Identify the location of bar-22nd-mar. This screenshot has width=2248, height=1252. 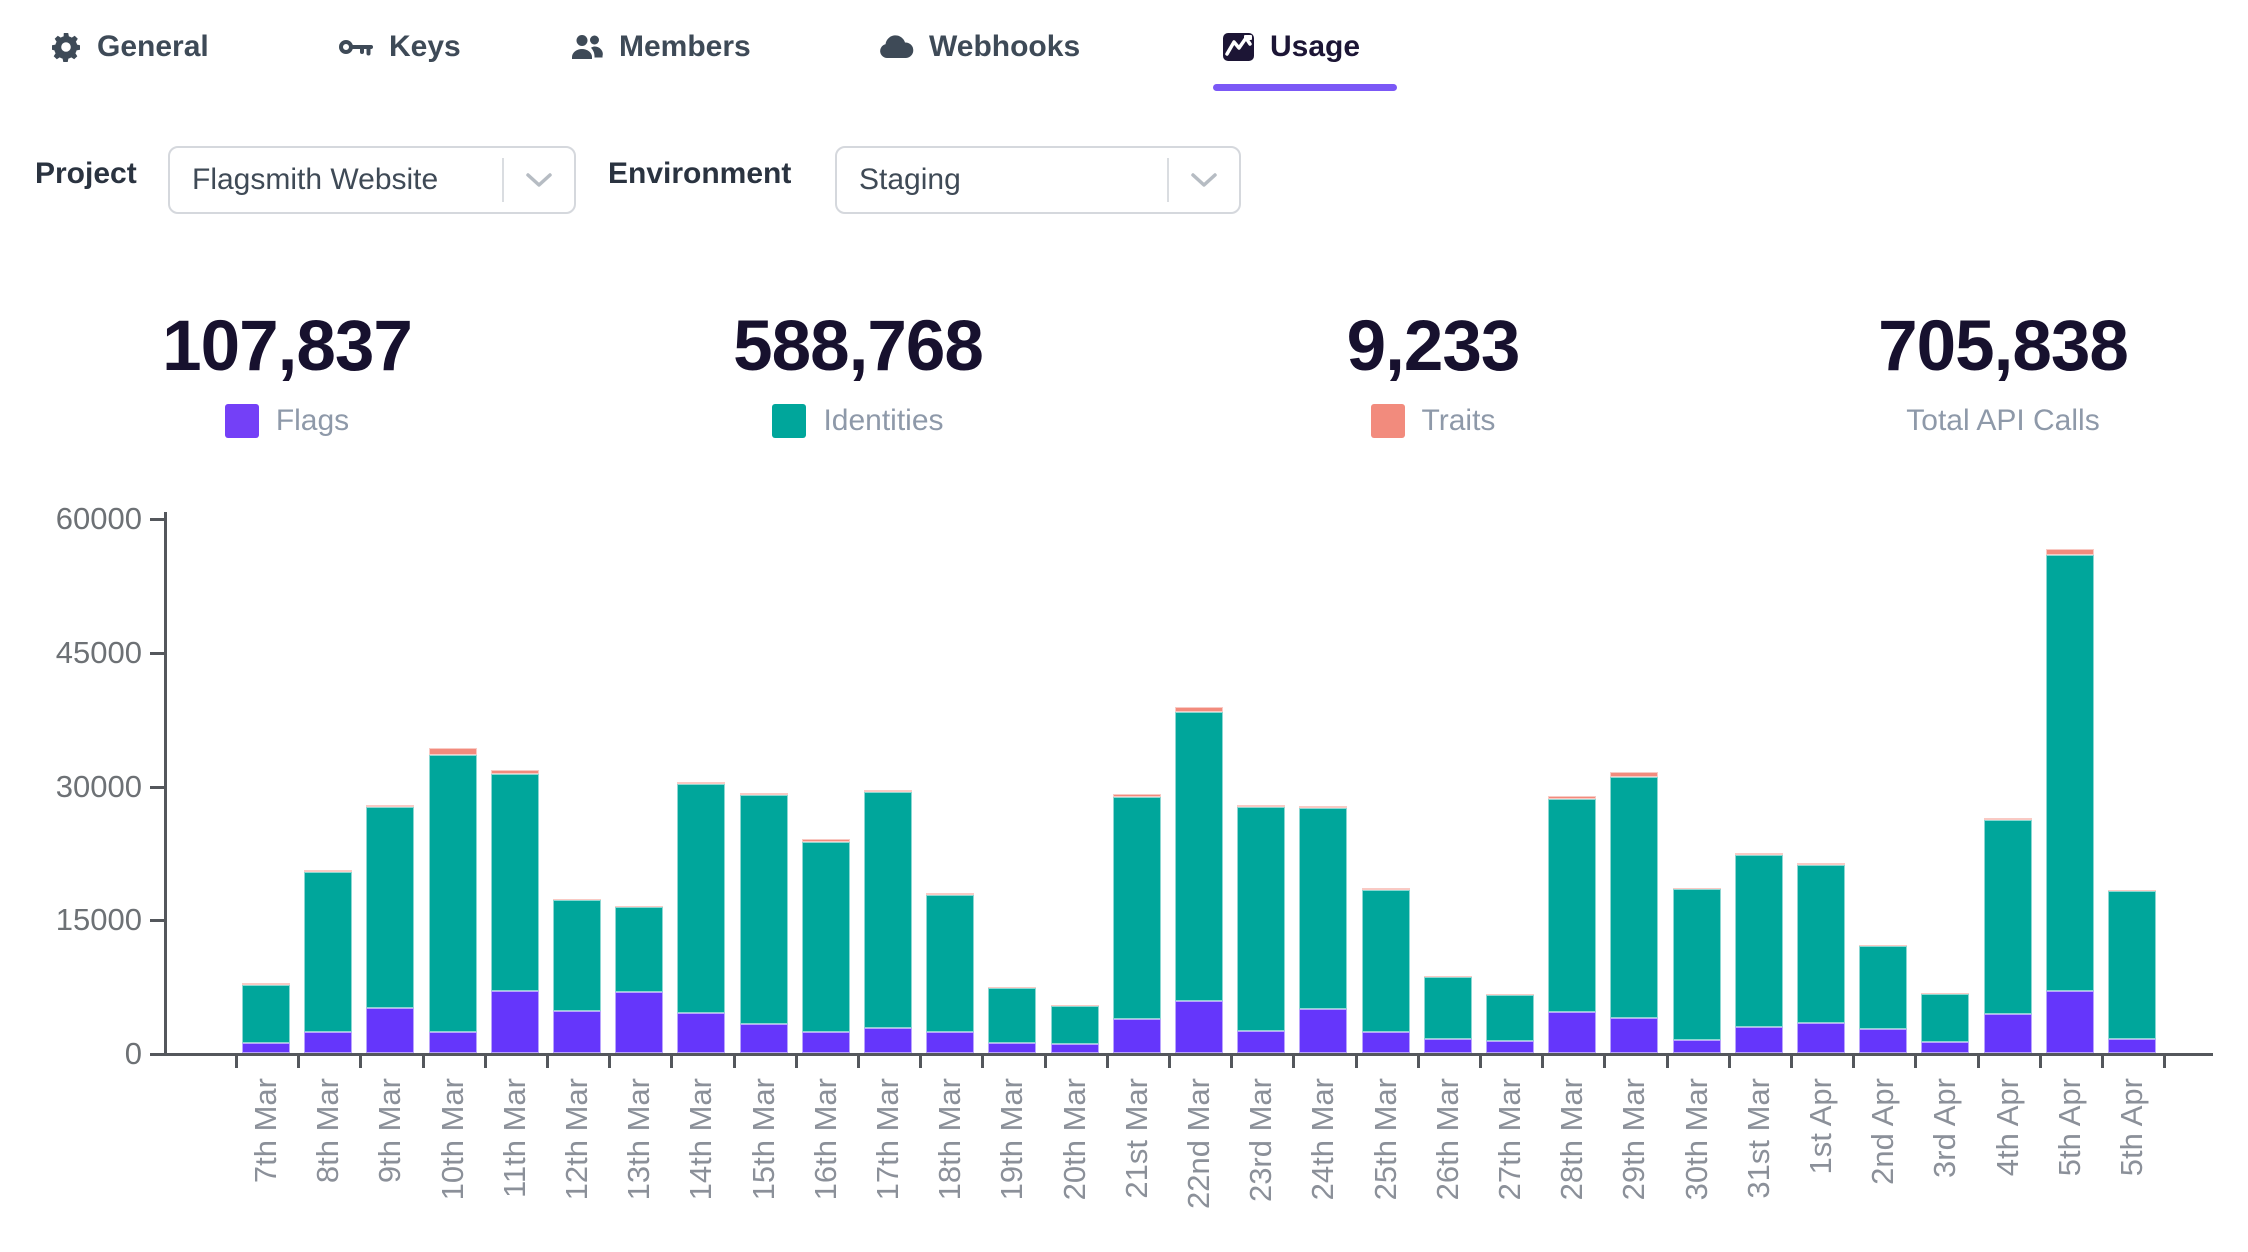
(1199, 880).